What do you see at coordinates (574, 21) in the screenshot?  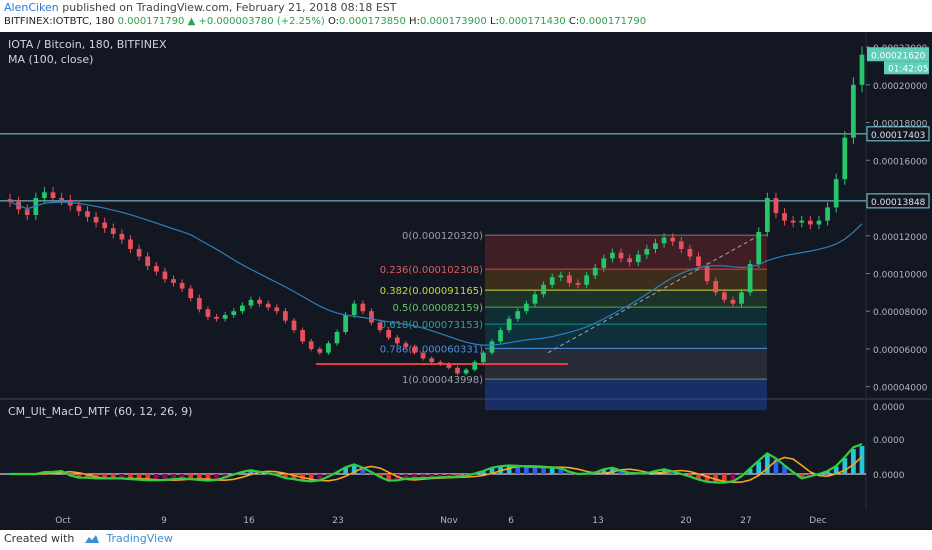 I see `close-label: C:` at bounding box center [574, 21].